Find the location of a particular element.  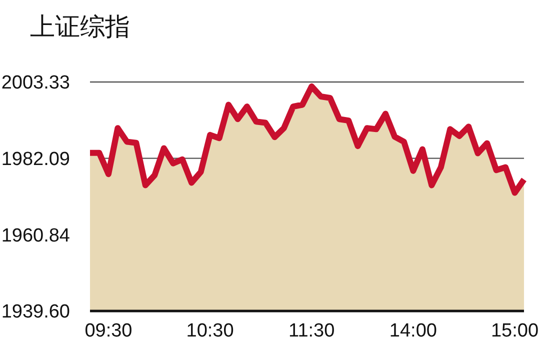

y-tick-label: 1960.84 is located at coordinates (35, 235).